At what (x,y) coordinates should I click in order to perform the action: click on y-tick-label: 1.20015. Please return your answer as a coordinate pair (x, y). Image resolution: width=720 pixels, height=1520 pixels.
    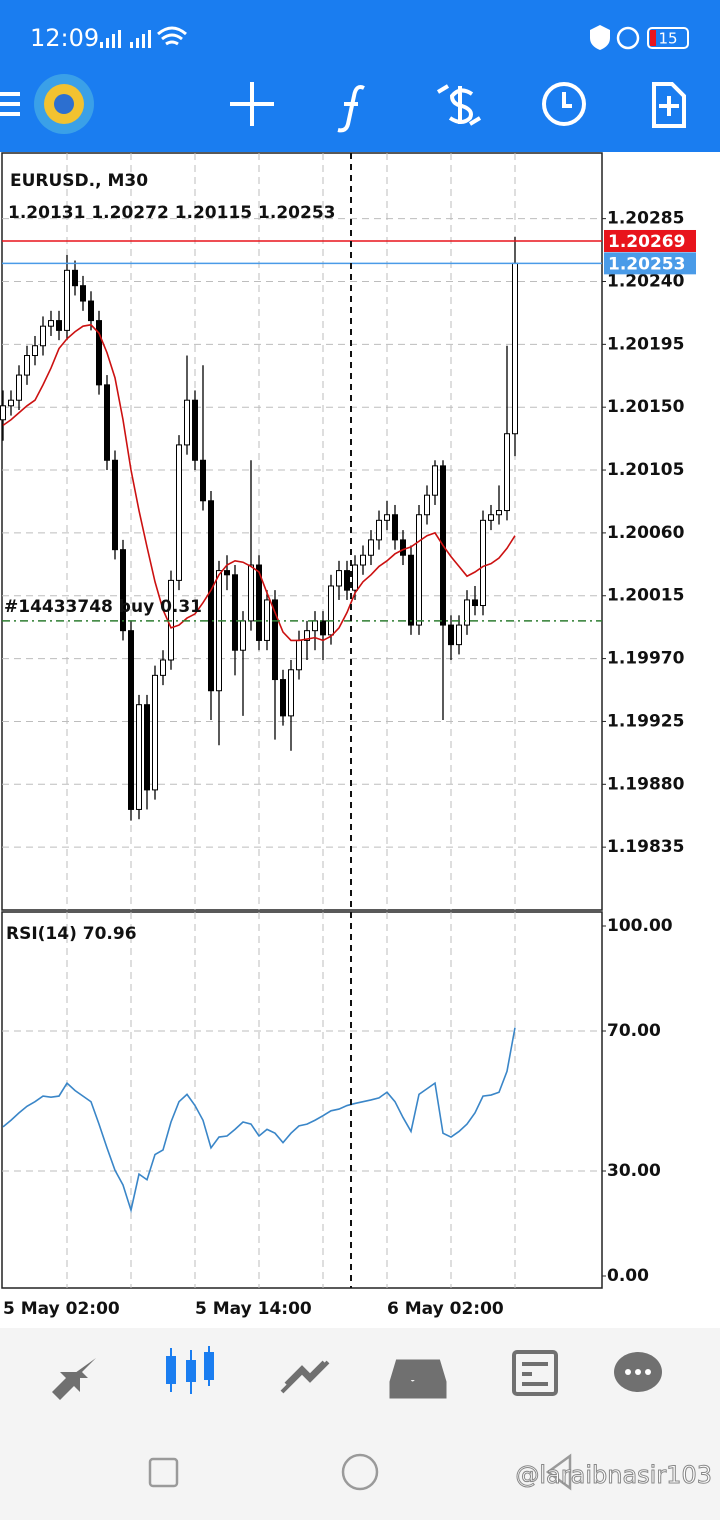
    Looking at the image, I should click on (645, 596).